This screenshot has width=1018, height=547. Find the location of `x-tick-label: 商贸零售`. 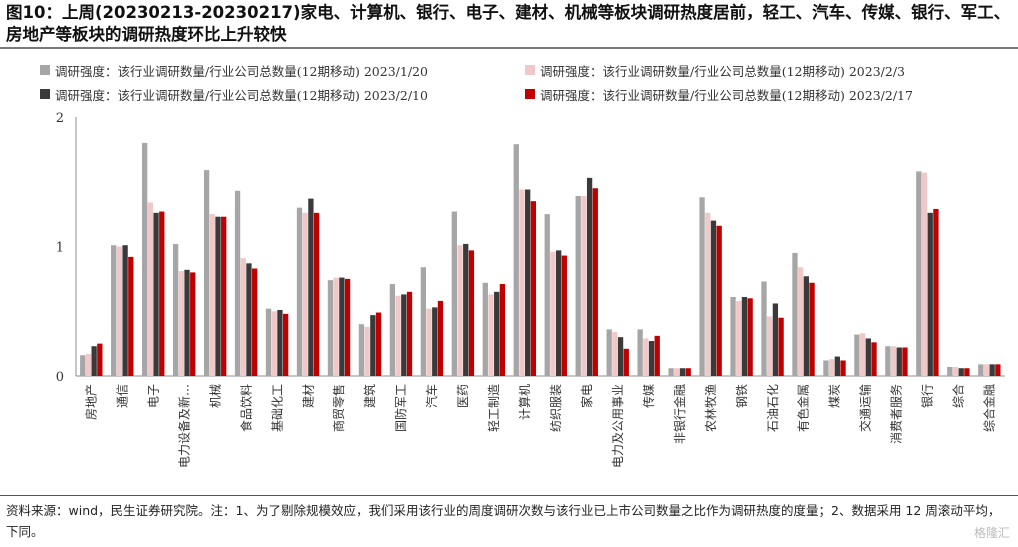

x-tick-label: 商贸零售 is located at coordinates (338, 408).